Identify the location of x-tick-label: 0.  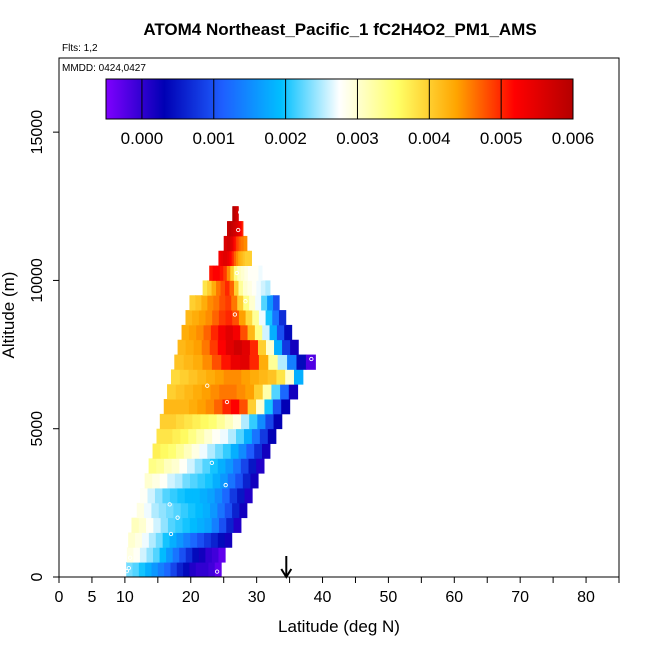
(59, 597).